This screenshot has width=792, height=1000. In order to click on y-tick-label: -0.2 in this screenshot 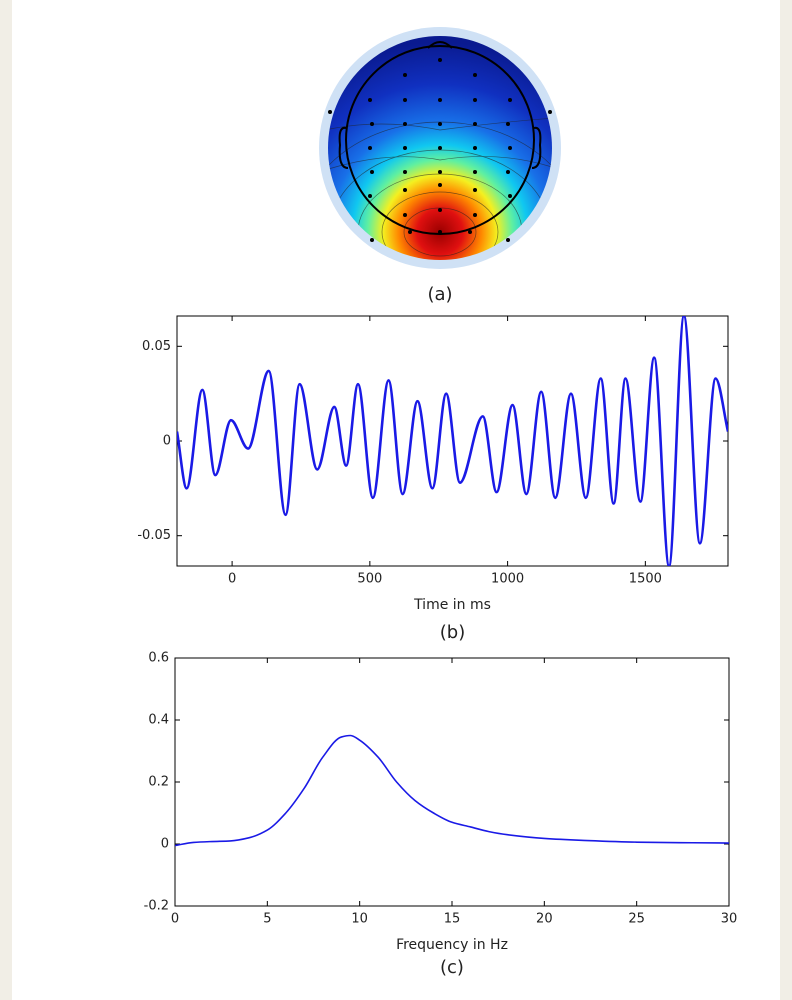, I will do `click(156, 906)`.